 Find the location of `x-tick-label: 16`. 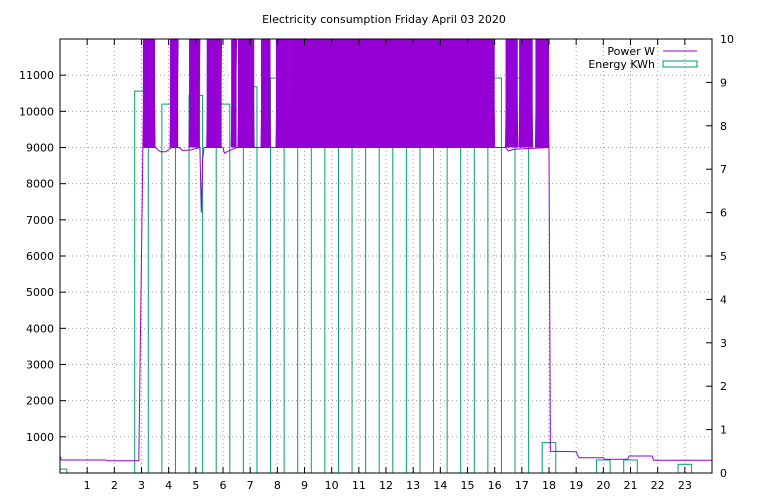

x-tick-label: 16 is located at coordinates (495, 485).